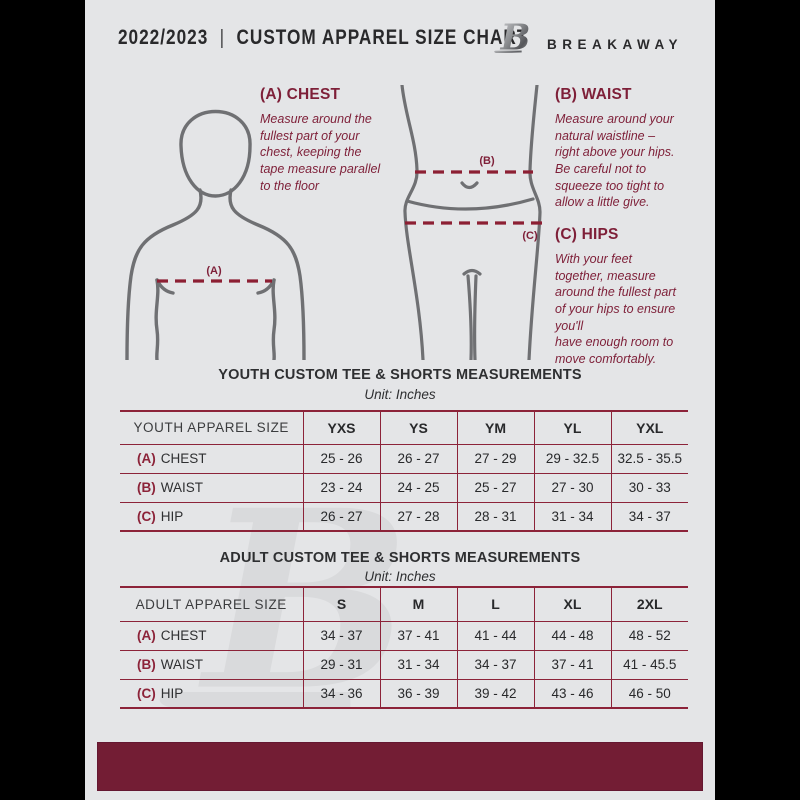 Image resolution: width=800 pixels, height=800 pixels. Describe the element at coordinates (400, 375) in the screenshot. I see `youth-table-title: YOUTH CUSTOM TEE & SHORTS MEASUREMENTS` at that location.